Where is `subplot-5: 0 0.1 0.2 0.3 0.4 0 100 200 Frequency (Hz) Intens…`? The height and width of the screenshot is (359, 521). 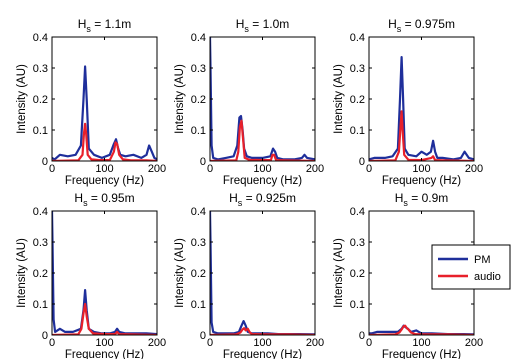
subplot-5: 0 0.1 0.2 0.3 0.4 0 100 200 Frequency (Hz) Intens… is located at coordinates (249, 275).